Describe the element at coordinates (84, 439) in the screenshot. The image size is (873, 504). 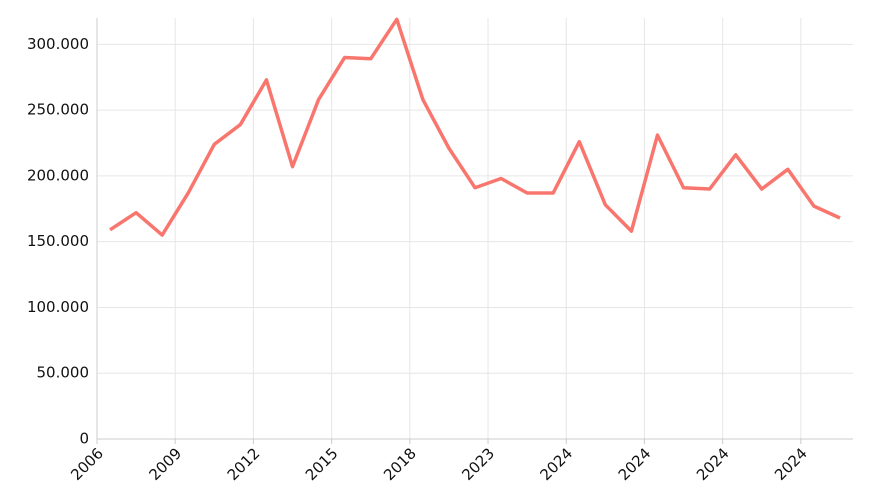
I see `y-tick-label: 0` at that location.